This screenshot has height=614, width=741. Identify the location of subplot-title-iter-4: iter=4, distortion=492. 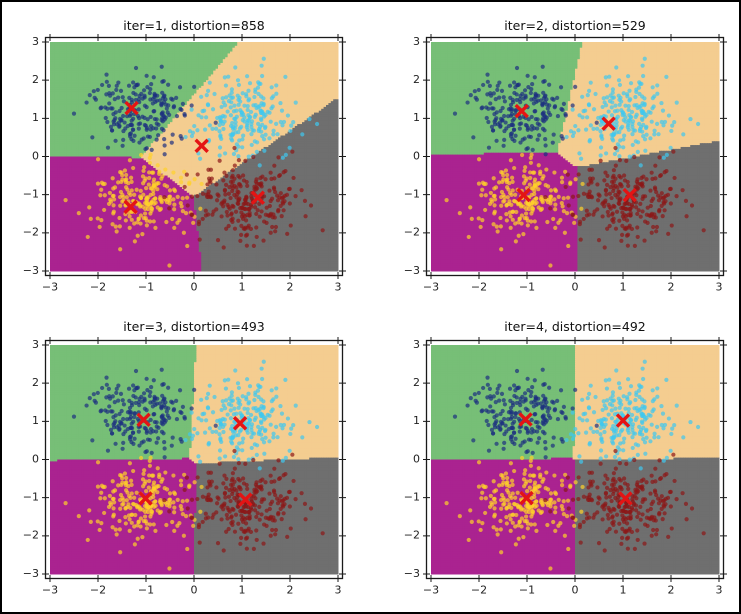
(575, 326).